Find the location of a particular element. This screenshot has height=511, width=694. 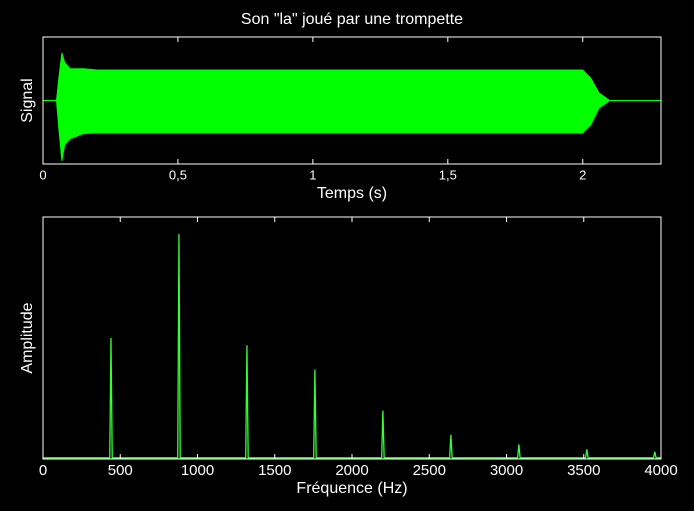

x-tick-label: 4000 is located at coordinates (660, 470).